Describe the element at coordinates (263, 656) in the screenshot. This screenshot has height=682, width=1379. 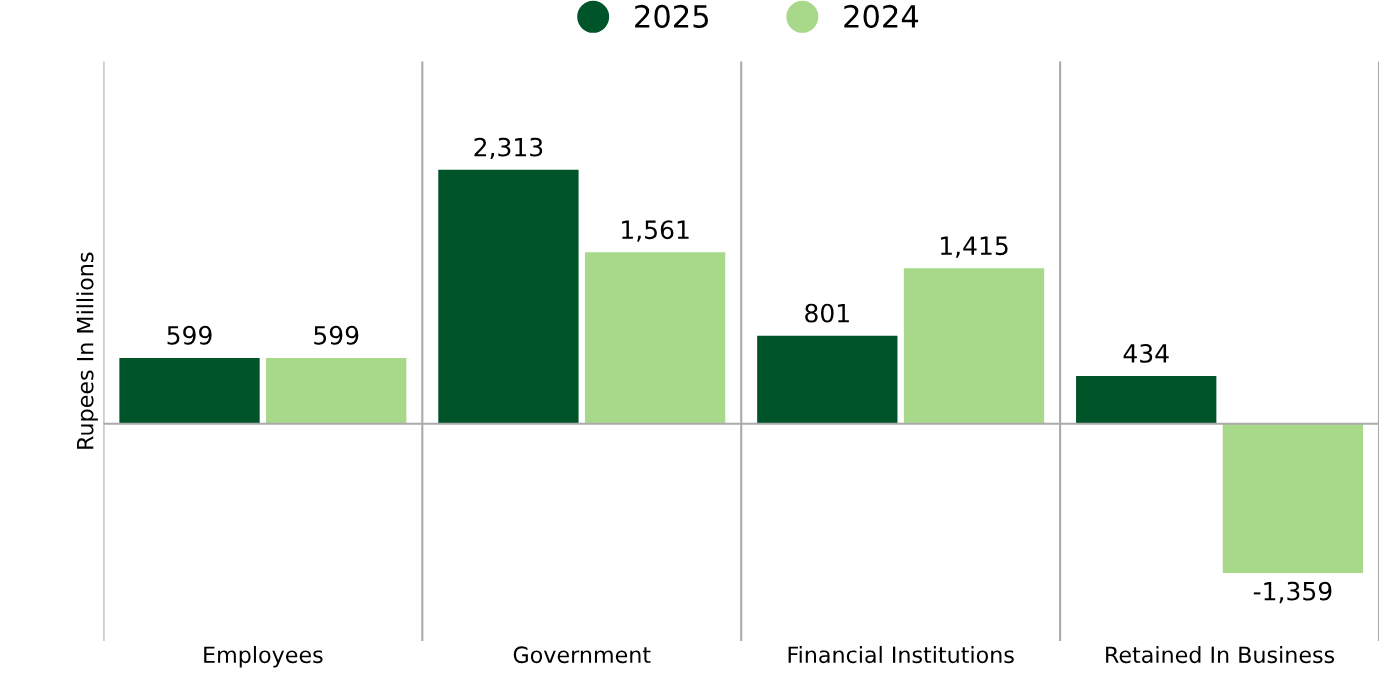
I see `x-tick-label: Employees` at that location.